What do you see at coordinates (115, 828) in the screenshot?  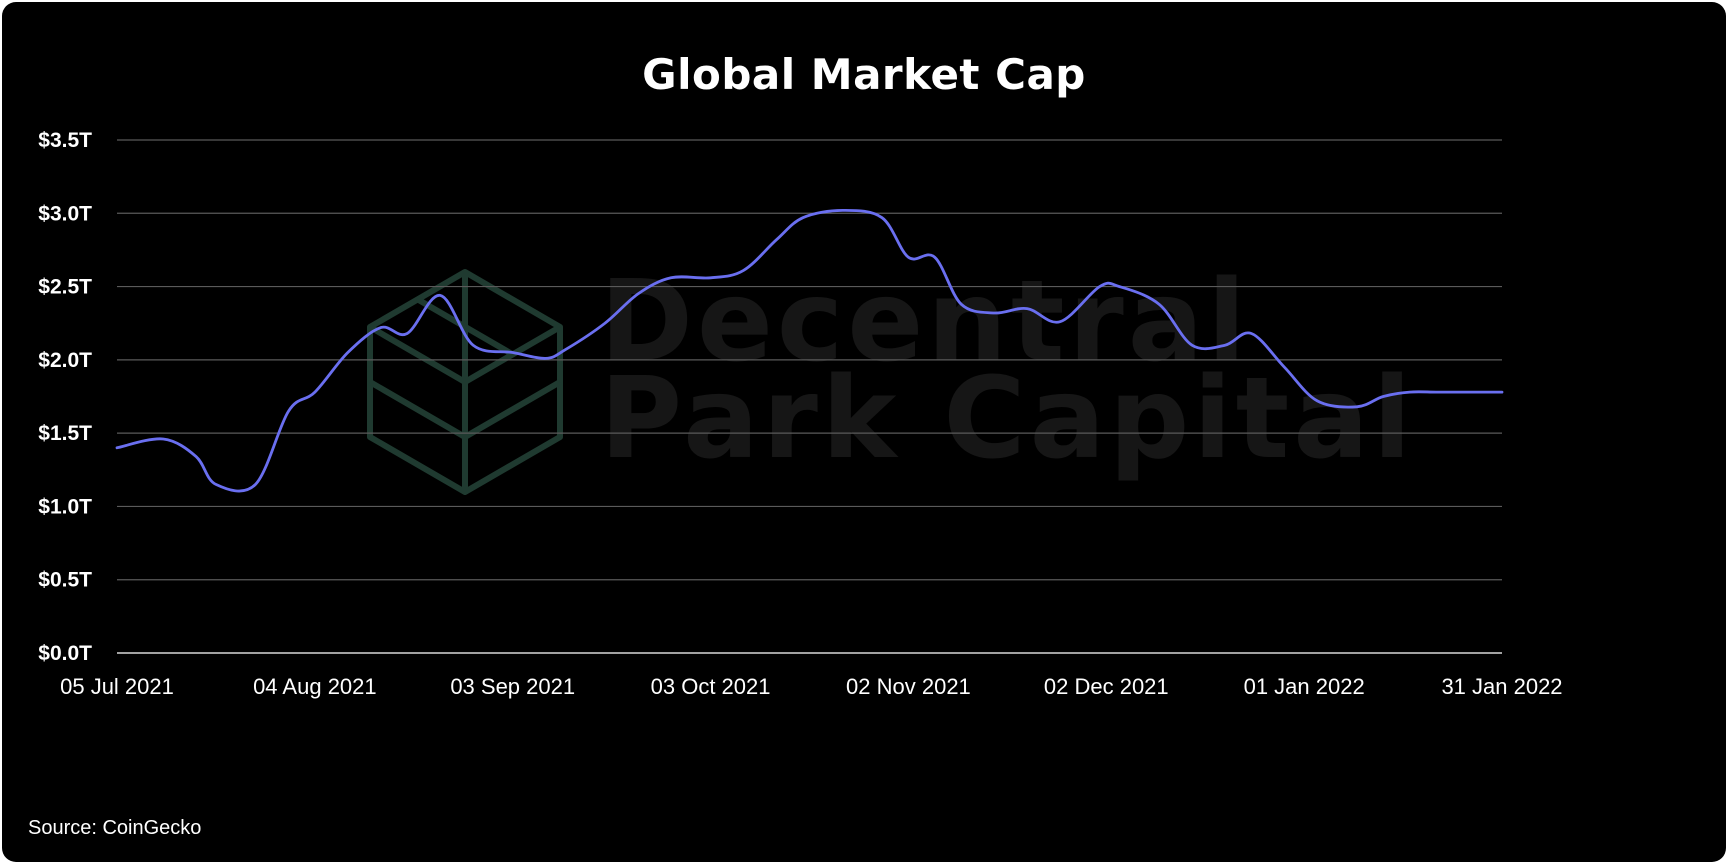 I see `source-note: Source: CoinGecko` at bounding box center [115, 828].